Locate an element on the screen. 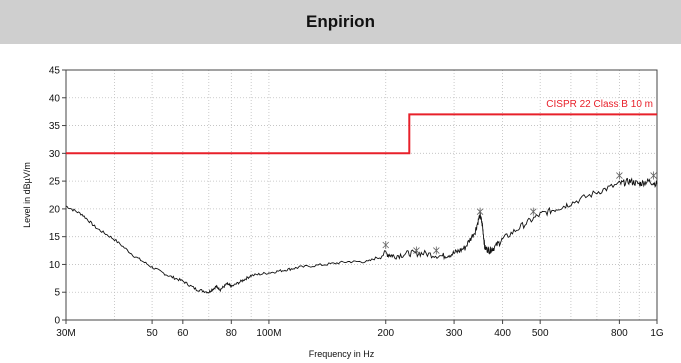  y-tick-label: 30 is located at coordinates (55, 154).